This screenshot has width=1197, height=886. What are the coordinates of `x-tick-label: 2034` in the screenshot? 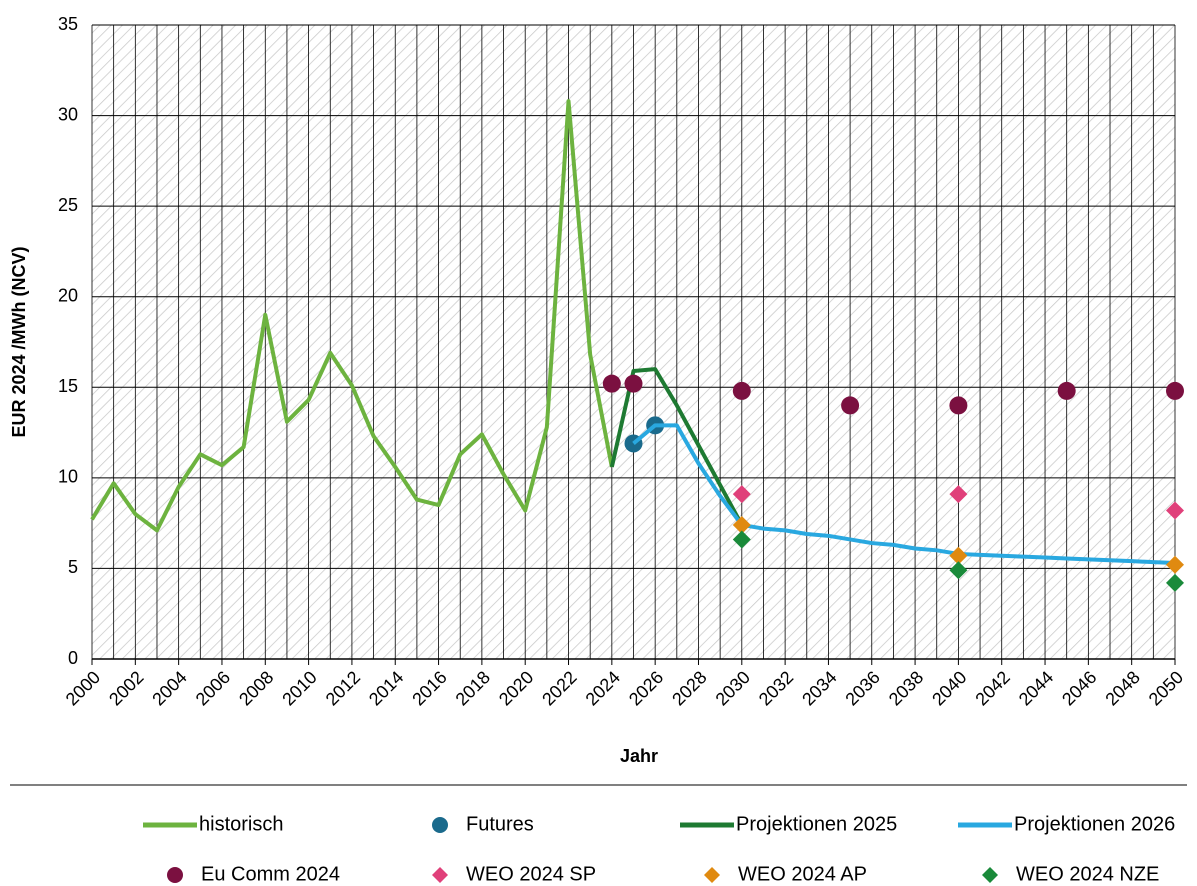 It's located at (819, 688).